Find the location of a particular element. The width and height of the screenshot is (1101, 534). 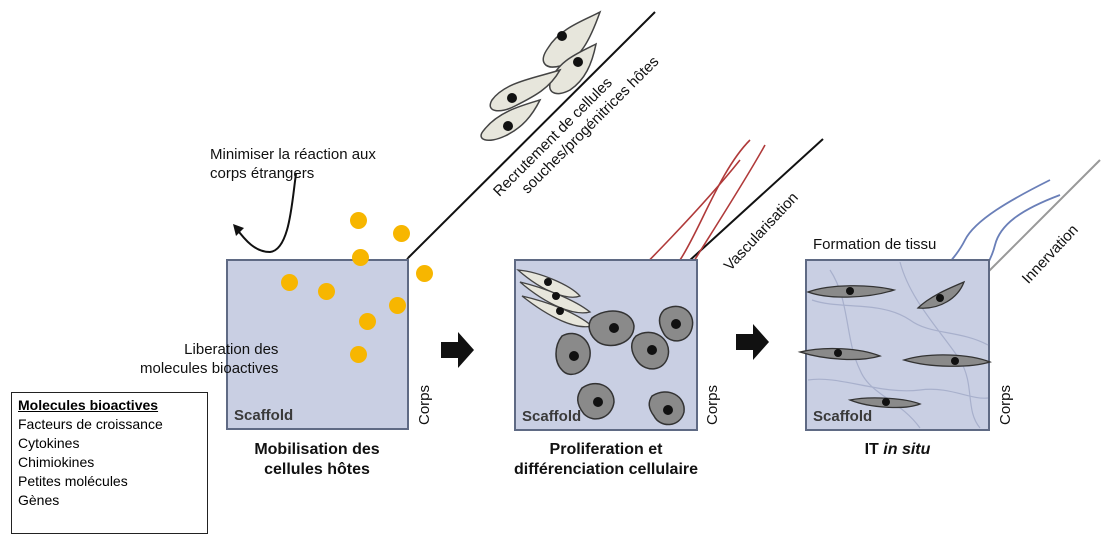

stage-3-caption-prefix: IT is located at coordinates (874, 449).